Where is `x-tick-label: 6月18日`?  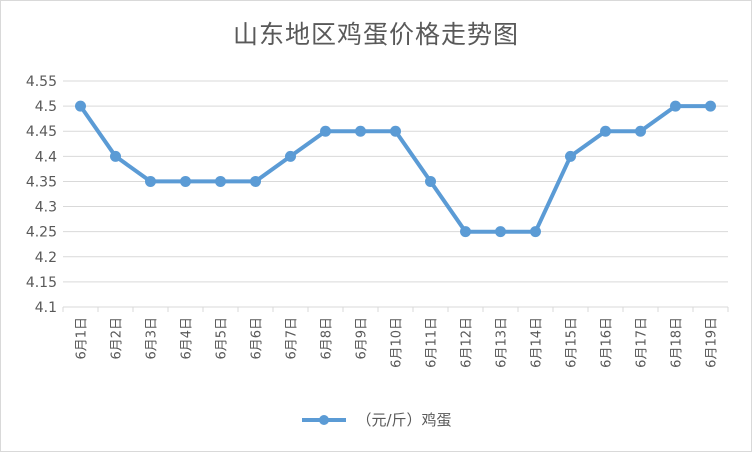 x-tick-label: 6月18日 is located at coordinates (677, 342).